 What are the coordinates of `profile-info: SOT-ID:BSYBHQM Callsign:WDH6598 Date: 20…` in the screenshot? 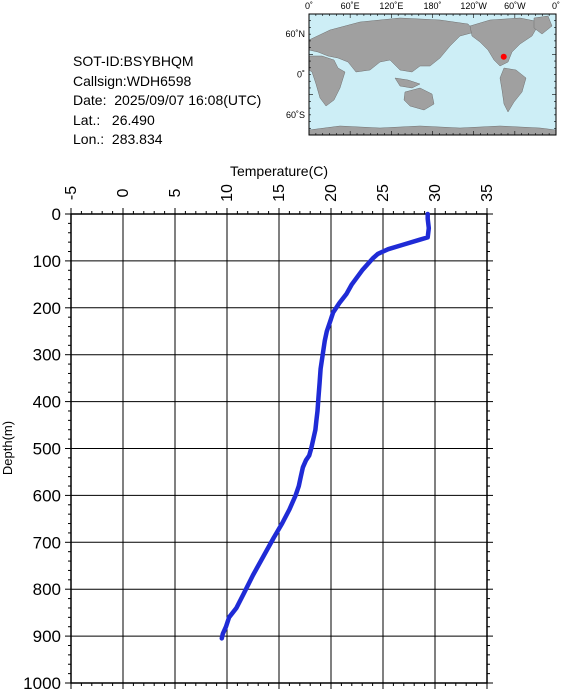 It's located at (167, 101).